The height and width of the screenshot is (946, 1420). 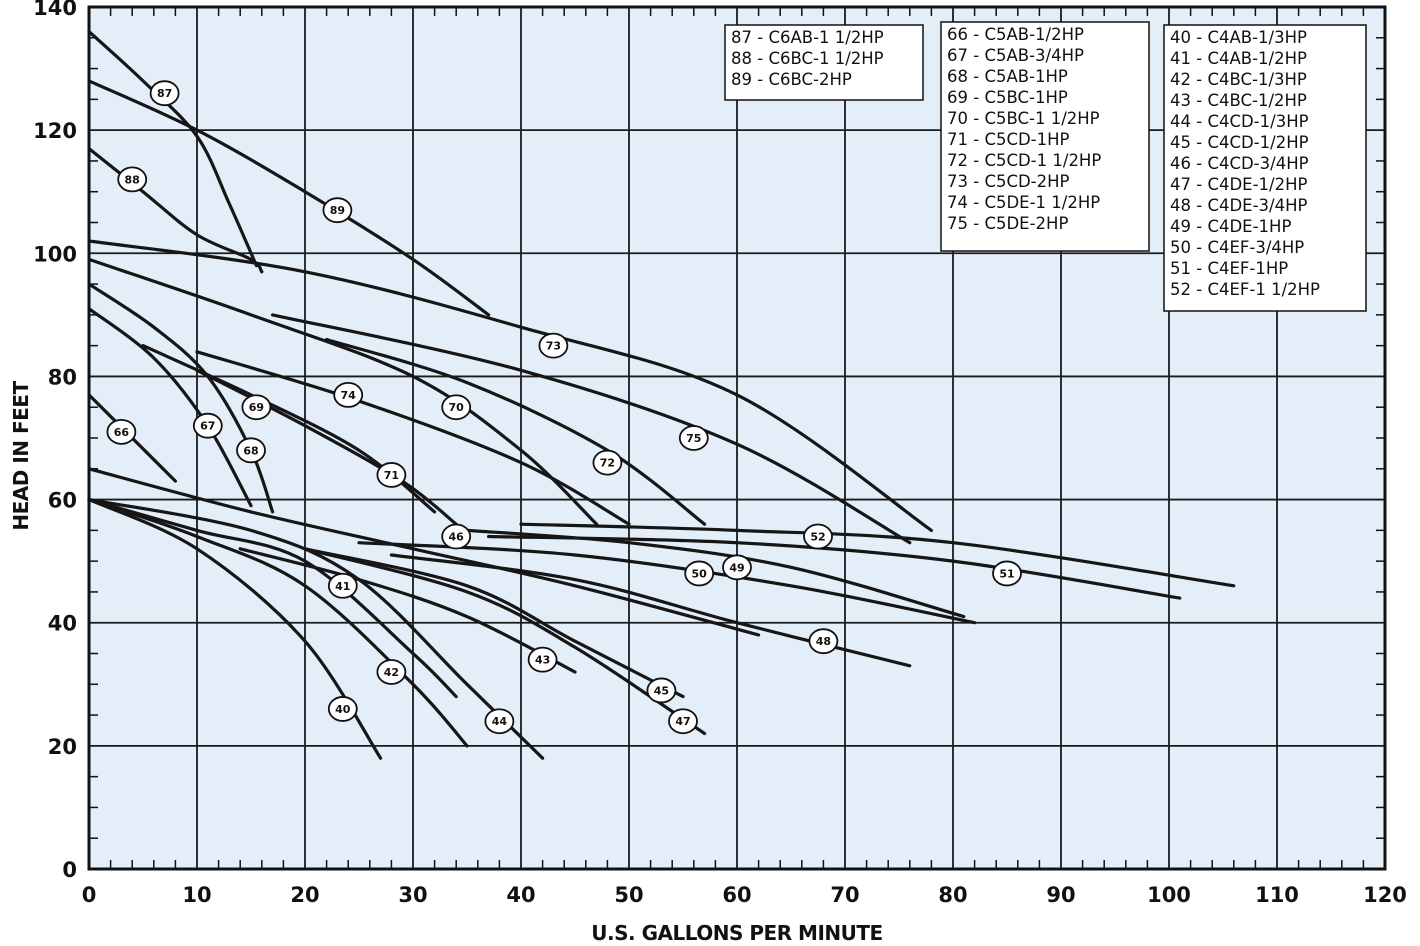 I want to click on curve-label-text: 74, so click(x=349, y=395).